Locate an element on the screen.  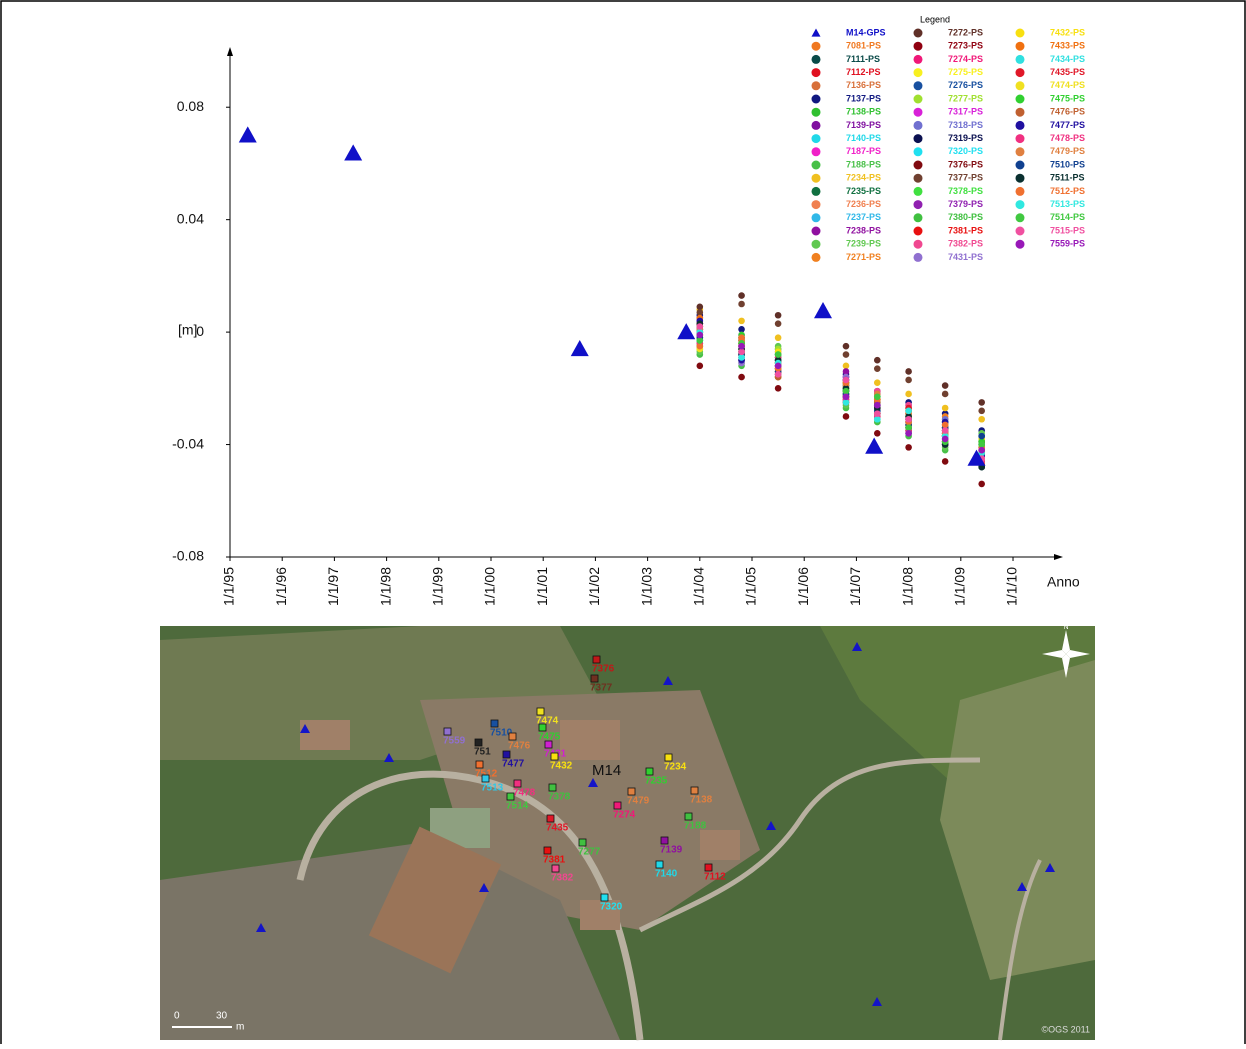
x-tick-label: 1/1/09 is located at coordinates (960, 586).